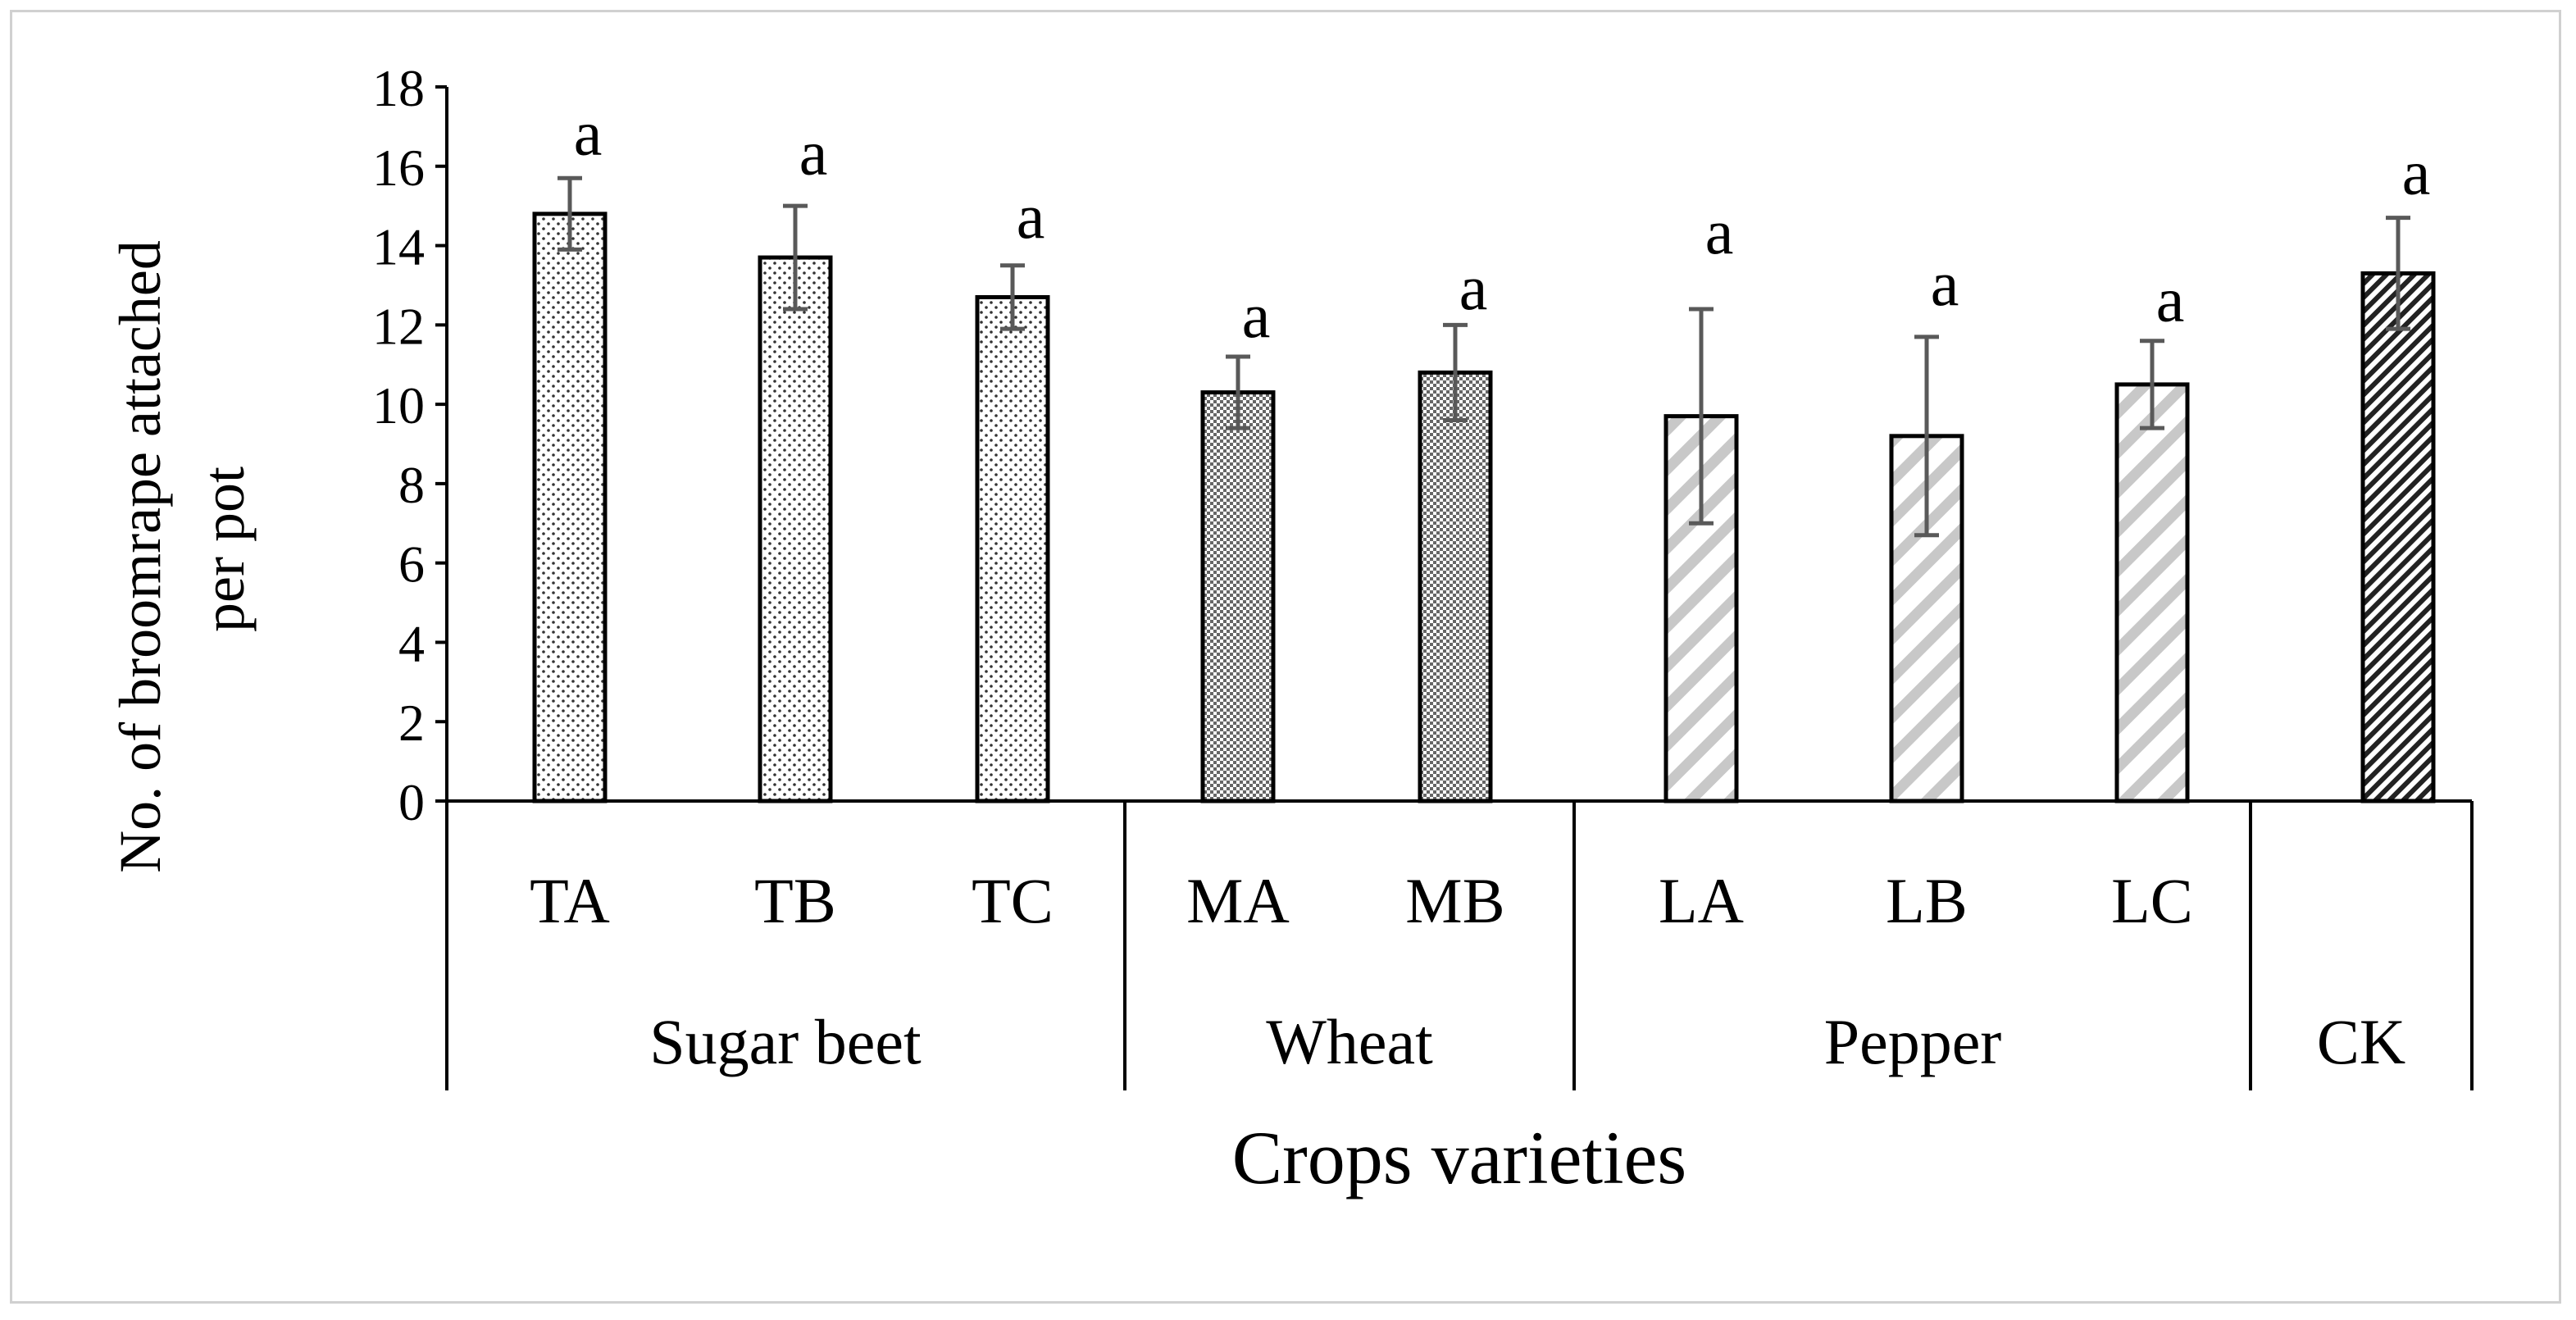  What do you see at coordinates (1013, 900) in the screenshot?
I see `category-label-tc: TC` at bounding box center [1013, 900].